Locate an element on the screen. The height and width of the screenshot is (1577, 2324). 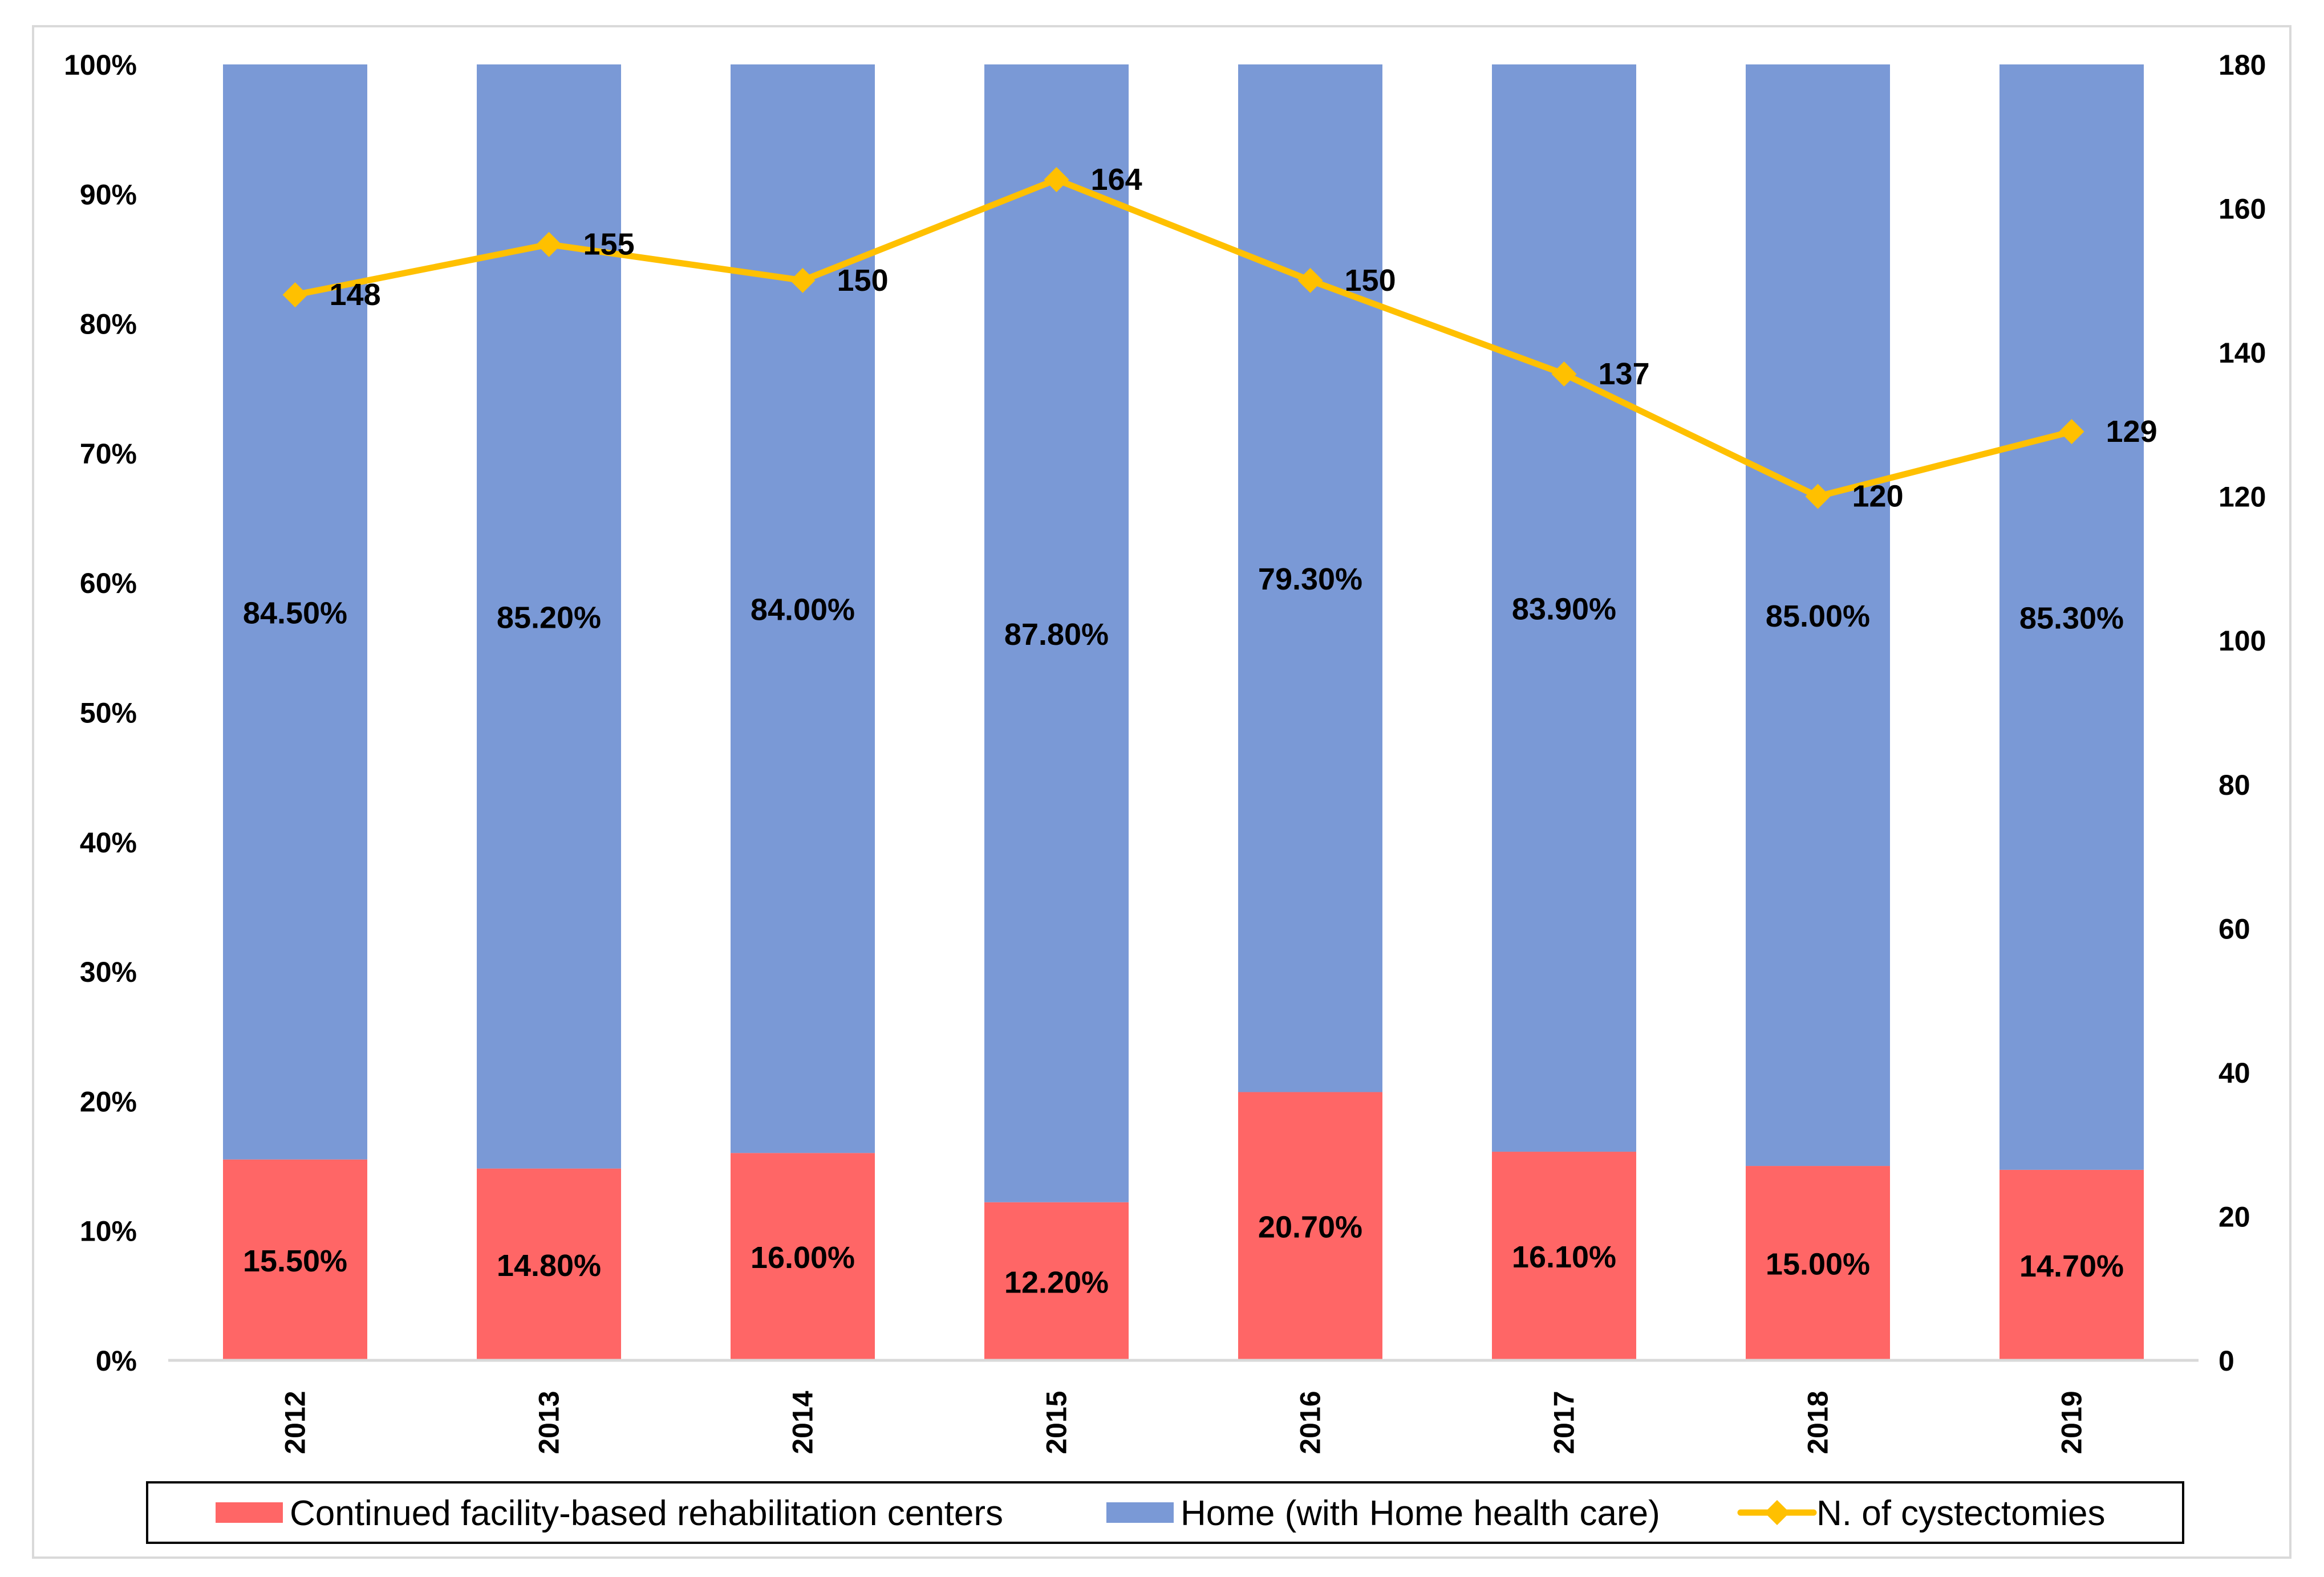
bar-rehab-data-label: 15.00% is located at coordinates (1818, 1264).